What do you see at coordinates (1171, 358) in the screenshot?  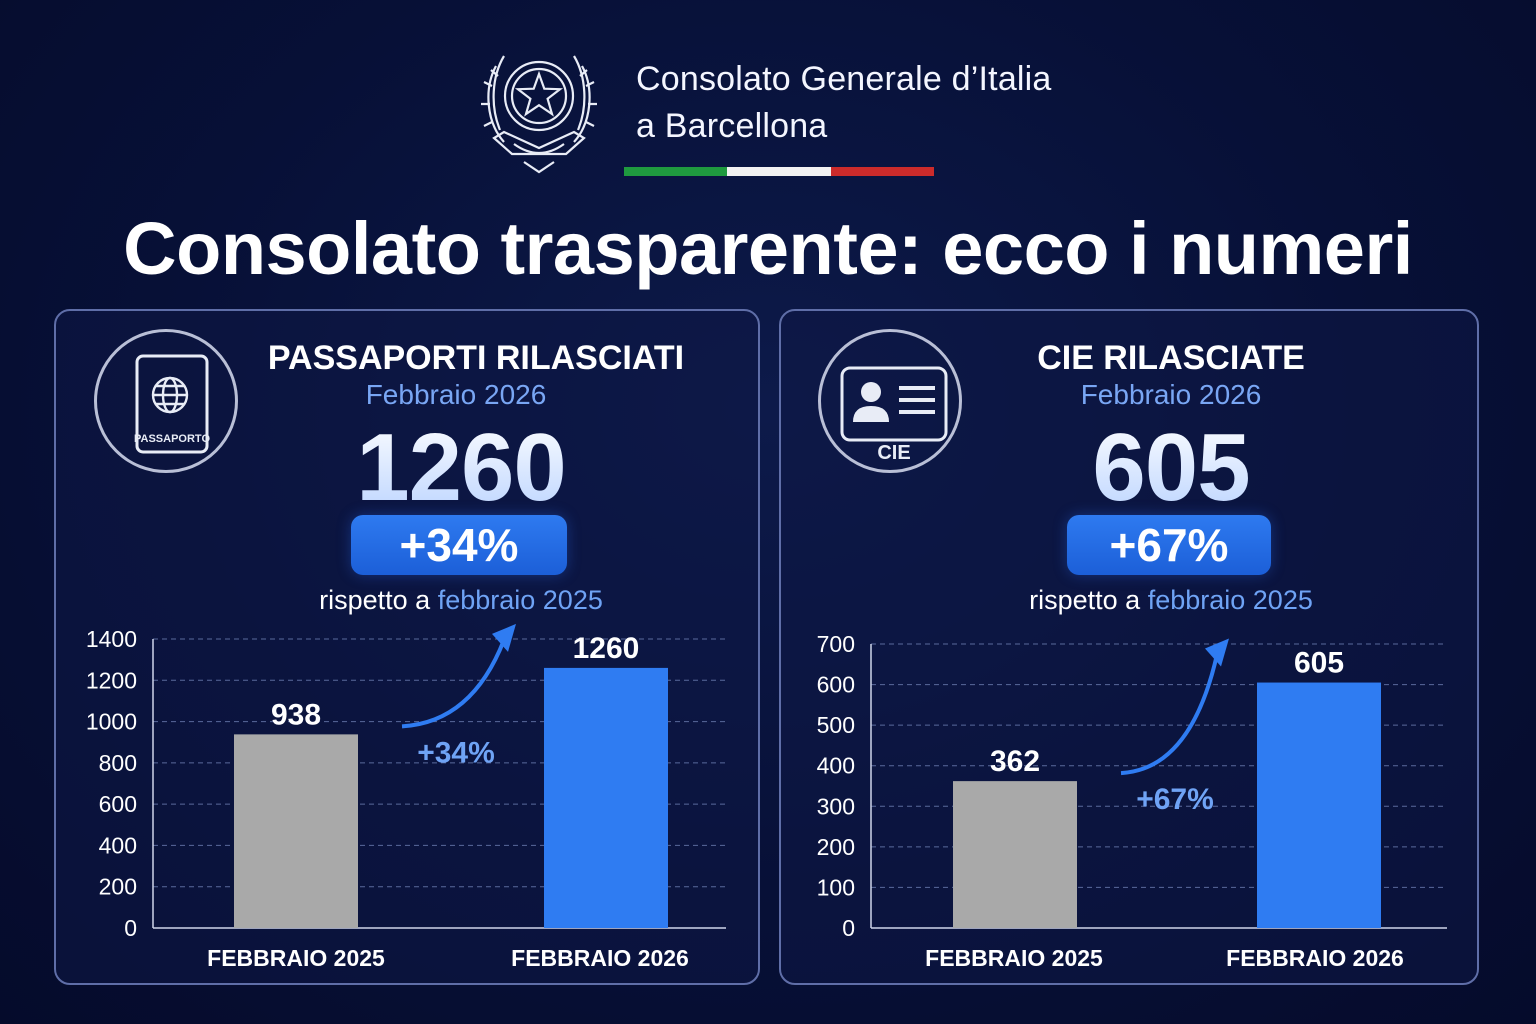 I see `panel-title: CIE RILASCIATE` at bounding box center [1171, 358].